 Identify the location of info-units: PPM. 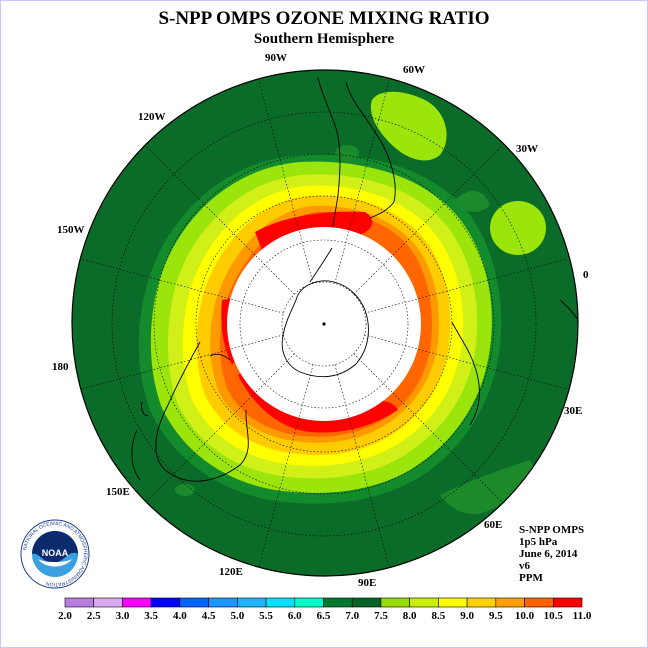
(531, 578).